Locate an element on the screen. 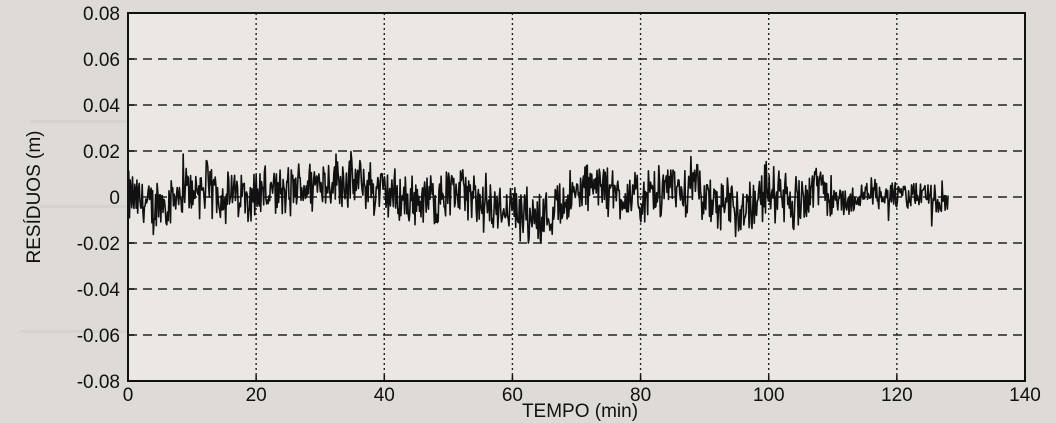 The height and width of the screenshot is (423, 1056). y-axis-ticks: -0.08 -0.06 -0.04 -0.02 0 0.02 0.04 0.06 0.08 is located at coordinates (105, 198).